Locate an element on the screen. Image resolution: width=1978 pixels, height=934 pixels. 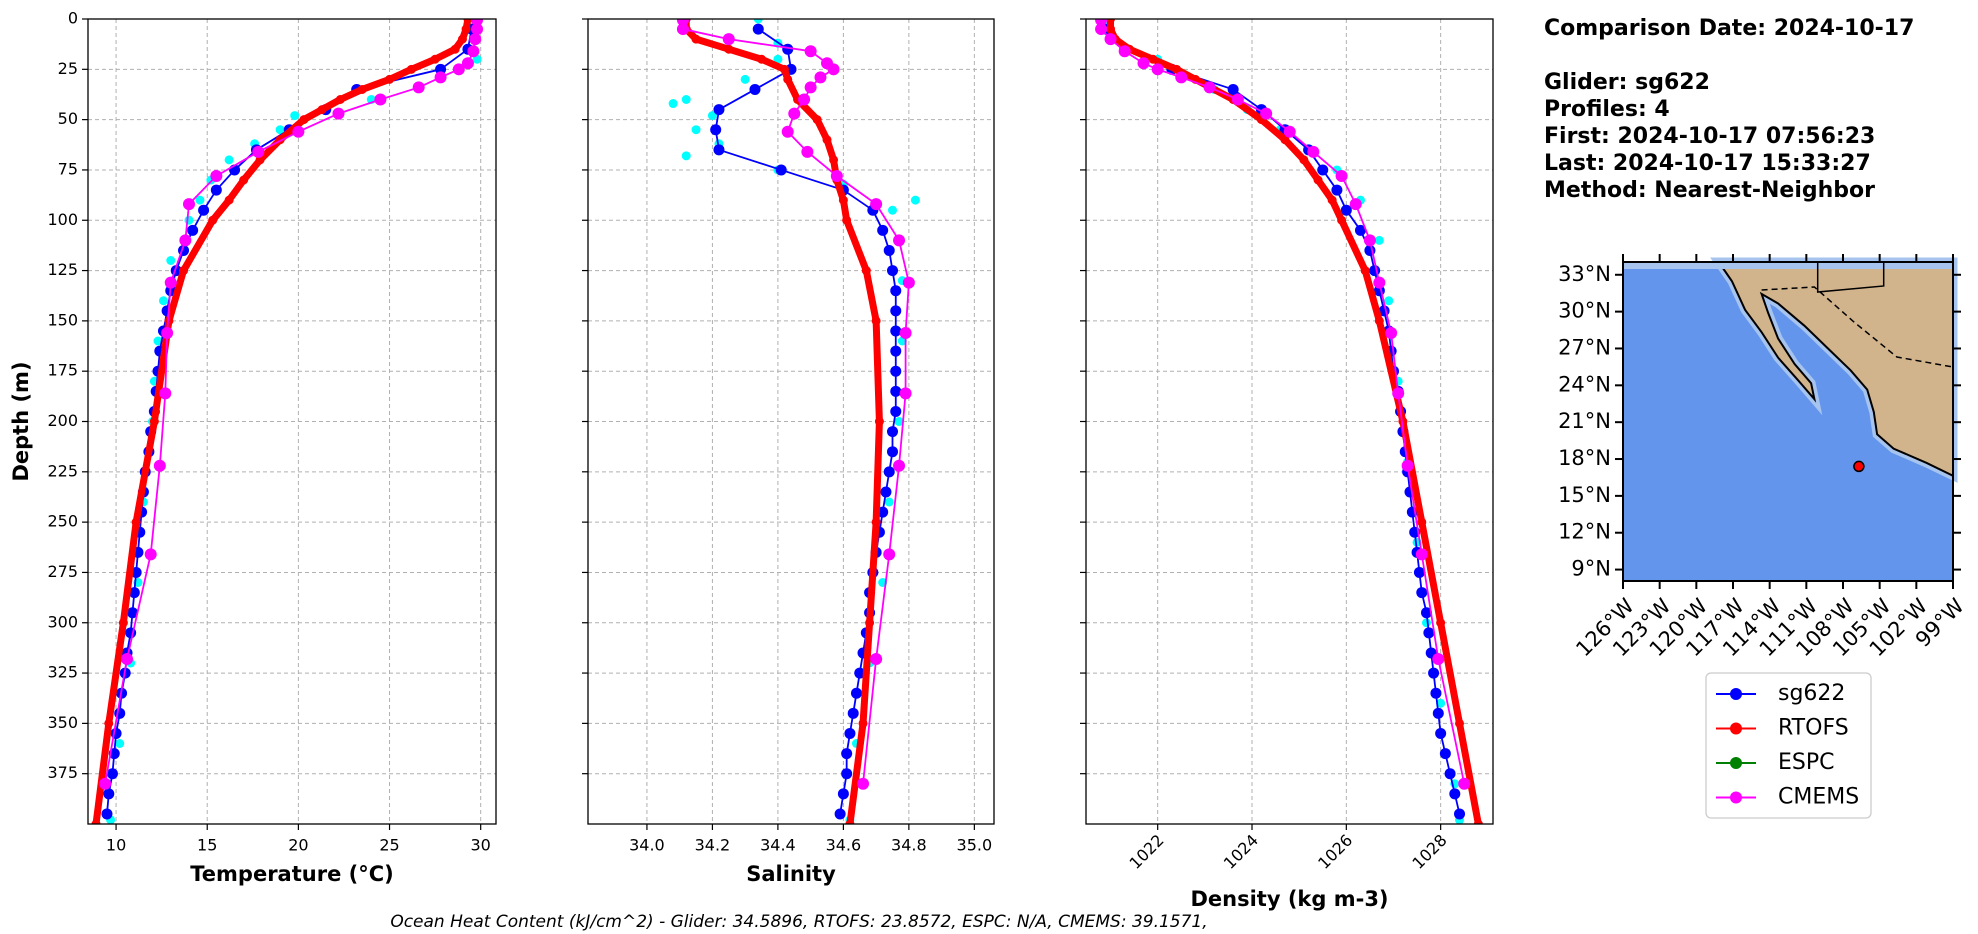
y-tick-label: 300 is located at coordinates (62, 621).